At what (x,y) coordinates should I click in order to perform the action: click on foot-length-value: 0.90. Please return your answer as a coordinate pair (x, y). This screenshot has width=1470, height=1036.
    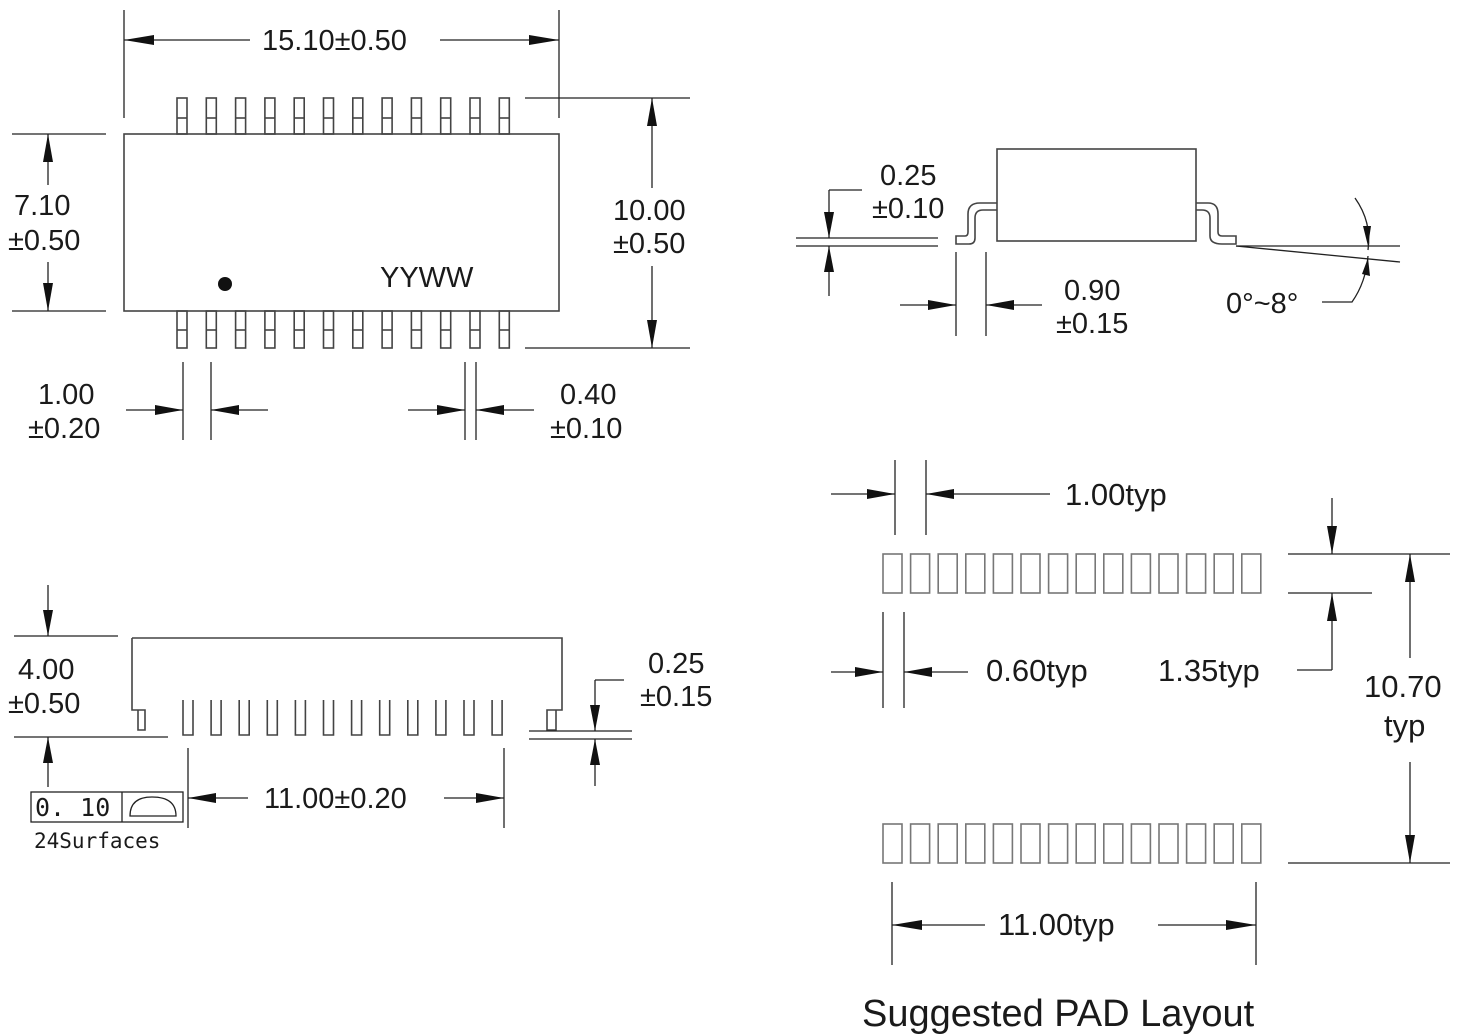
    Looking at the image, I should click on (1092, 291).